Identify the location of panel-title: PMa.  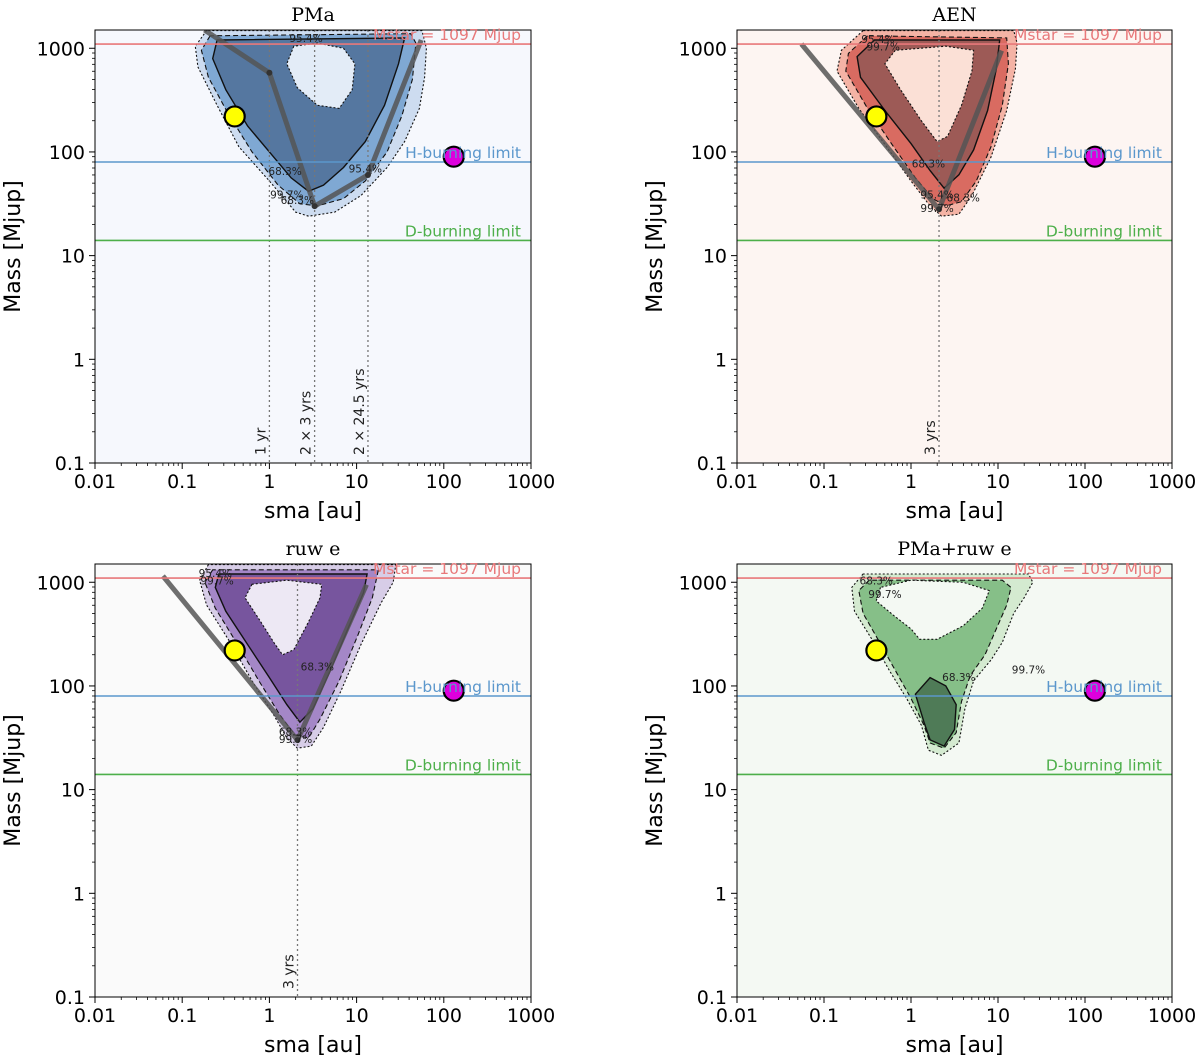
(313, 15).